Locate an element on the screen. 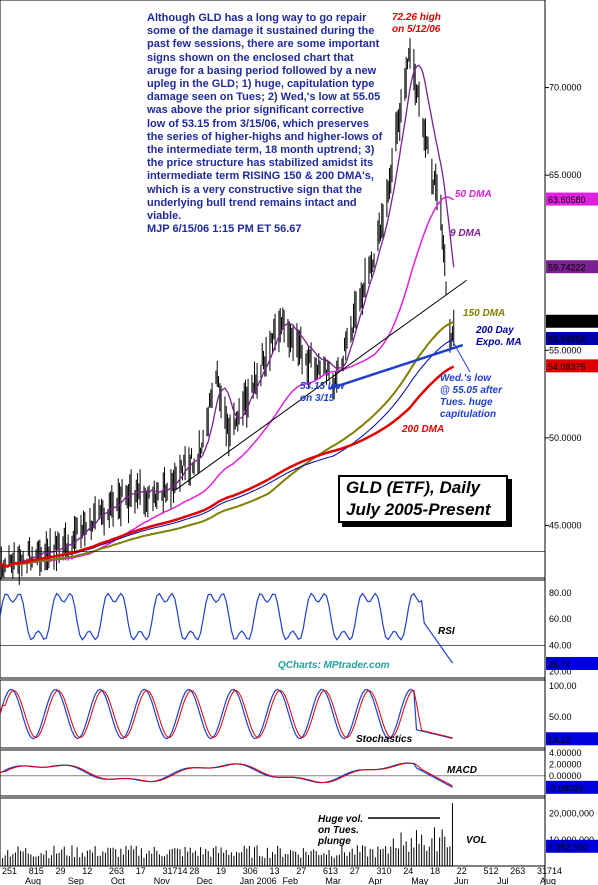 The image size is (598, 885). x-day-label-2: 815 is located at coordinates (36, 871).